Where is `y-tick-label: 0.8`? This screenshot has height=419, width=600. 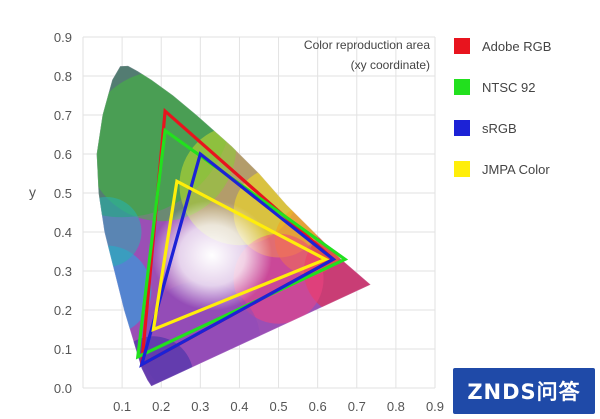
y-tick-label: 0.8 is located at coordinates (63, 76).